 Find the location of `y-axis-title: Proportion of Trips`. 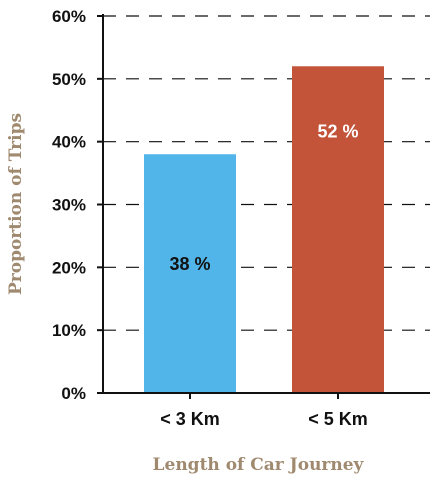

y-axis-title: Proportion of Trips is located at coordinates (16, 204).